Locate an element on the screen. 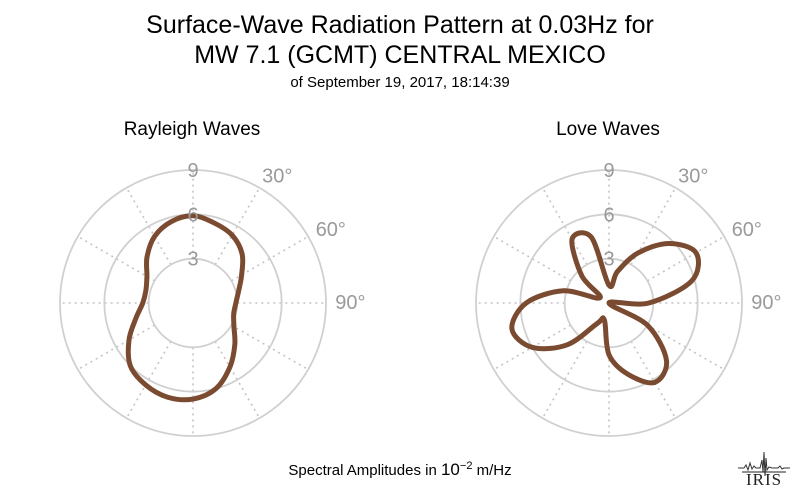  footer-units-label: Spectral Amplitudes in 10−2 m/Hz is located at coordinates (400, 468).